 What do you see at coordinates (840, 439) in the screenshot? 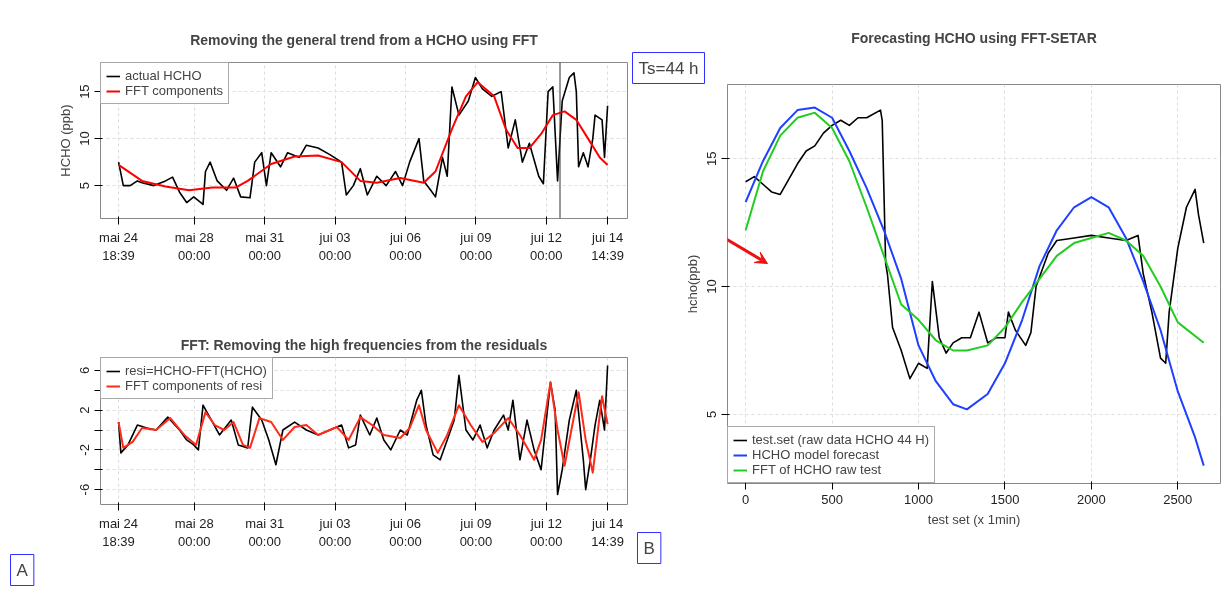
I see `legend-label: test.set (raw data HCHO 44 H)` at bounding box center [840, 439].